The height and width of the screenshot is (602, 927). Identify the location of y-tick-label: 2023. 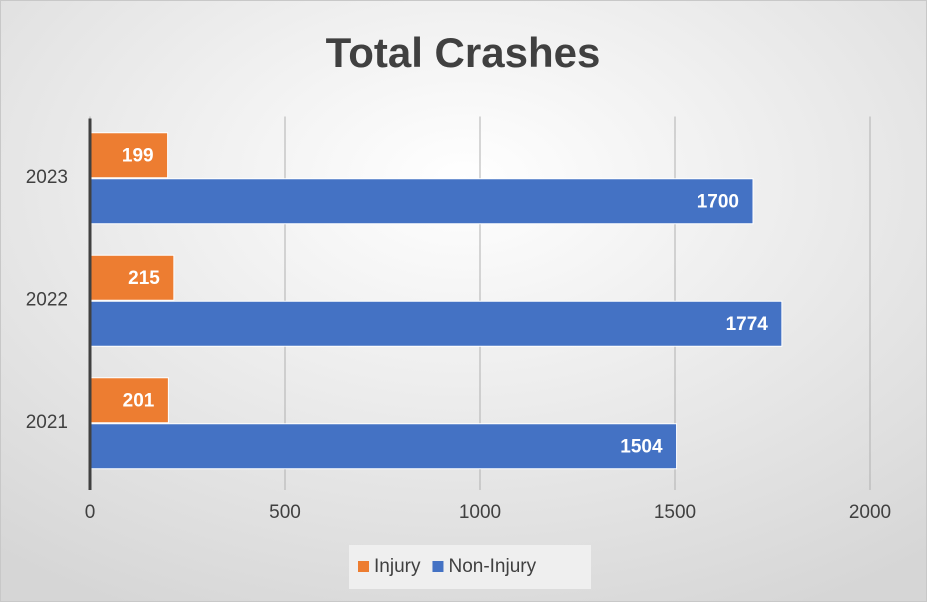
(47, 177).